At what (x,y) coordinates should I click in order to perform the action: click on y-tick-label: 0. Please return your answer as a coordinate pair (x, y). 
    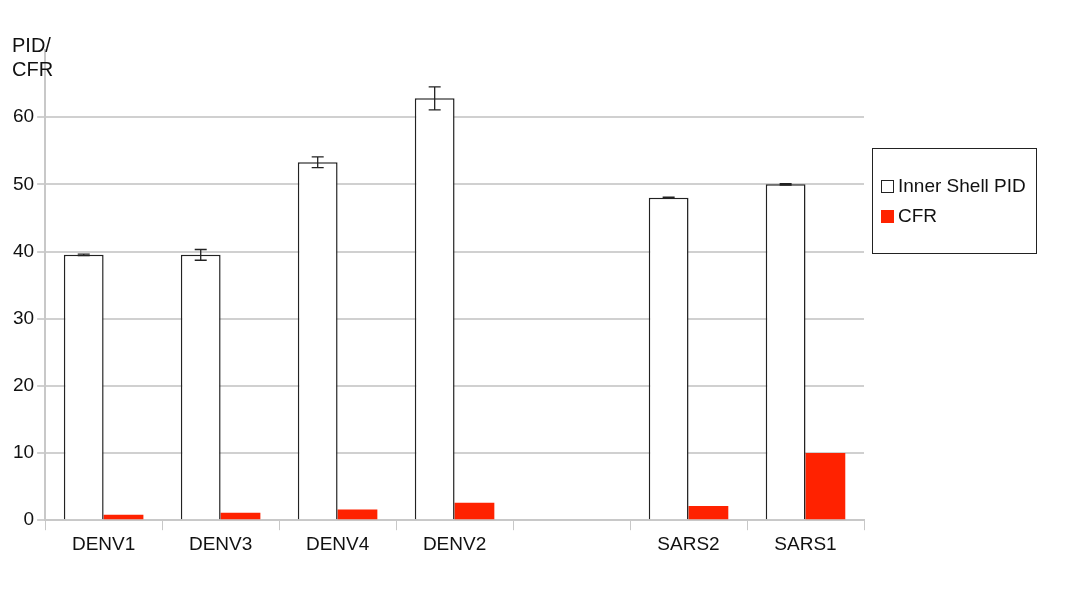
    Looking at the image, I should click on (29, 519).